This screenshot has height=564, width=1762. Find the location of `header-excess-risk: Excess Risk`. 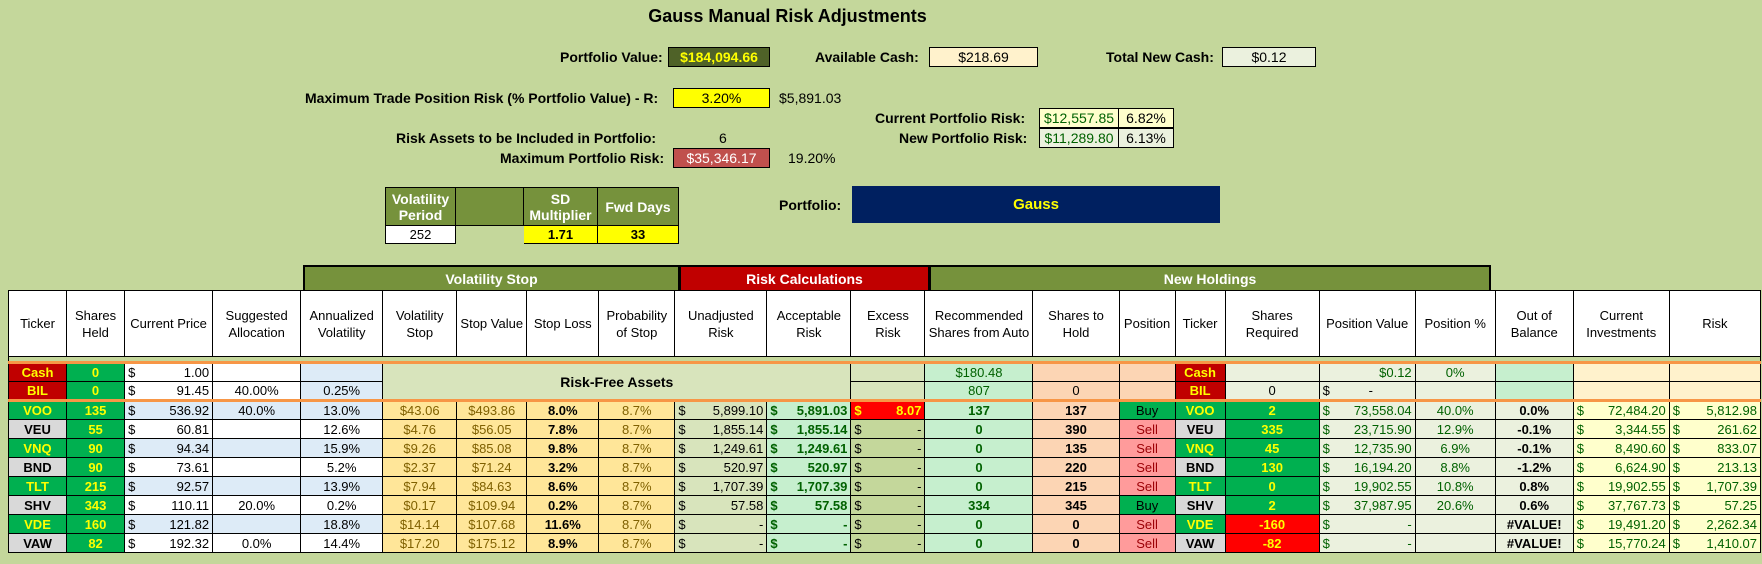

header-excess-risk: Excess Risk is located at coordinates (888, 323).